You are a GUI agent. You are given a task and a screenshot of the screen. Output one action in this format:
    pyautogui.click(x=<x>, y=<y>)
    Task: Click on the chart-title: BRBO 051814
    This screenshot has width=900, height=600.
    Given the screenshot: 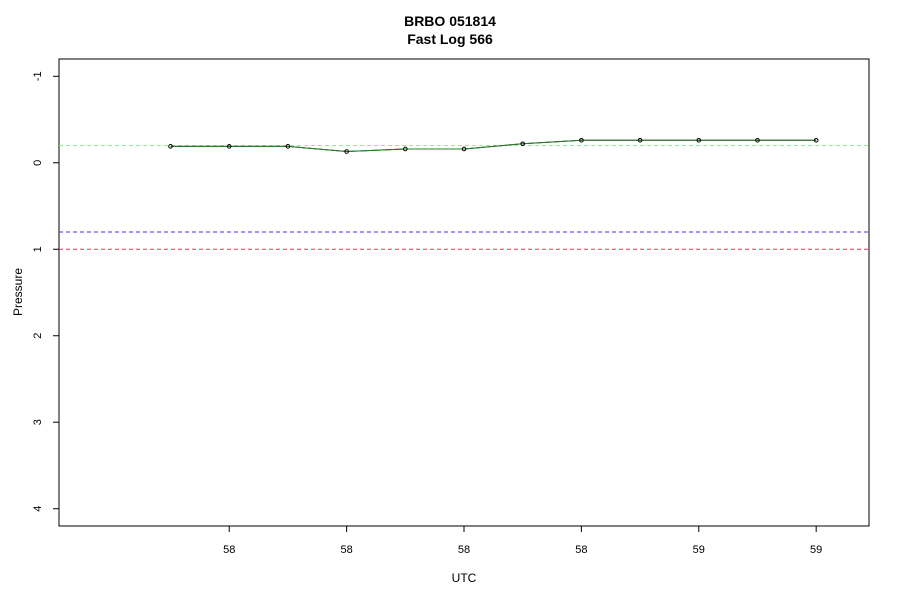 What is the action you would take?
    pyautogui.click(x=450, y=21)
    